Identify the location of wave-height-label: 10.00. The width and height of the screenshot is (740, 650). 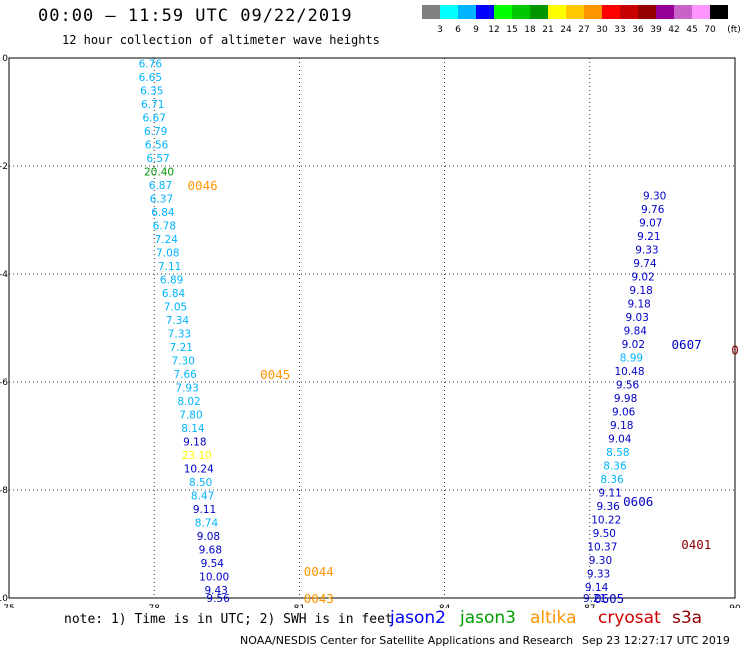
(214, 577).